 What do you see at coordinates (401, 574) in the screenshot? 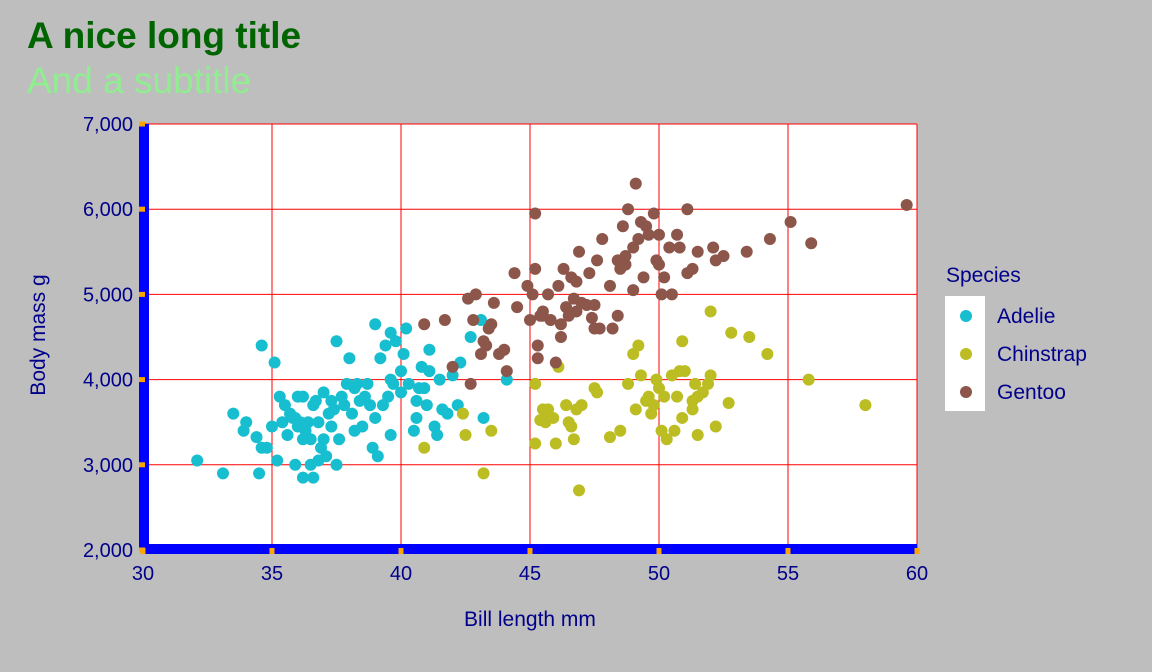
I see `x-tick-label: 40` at bounding box center [401, 574].